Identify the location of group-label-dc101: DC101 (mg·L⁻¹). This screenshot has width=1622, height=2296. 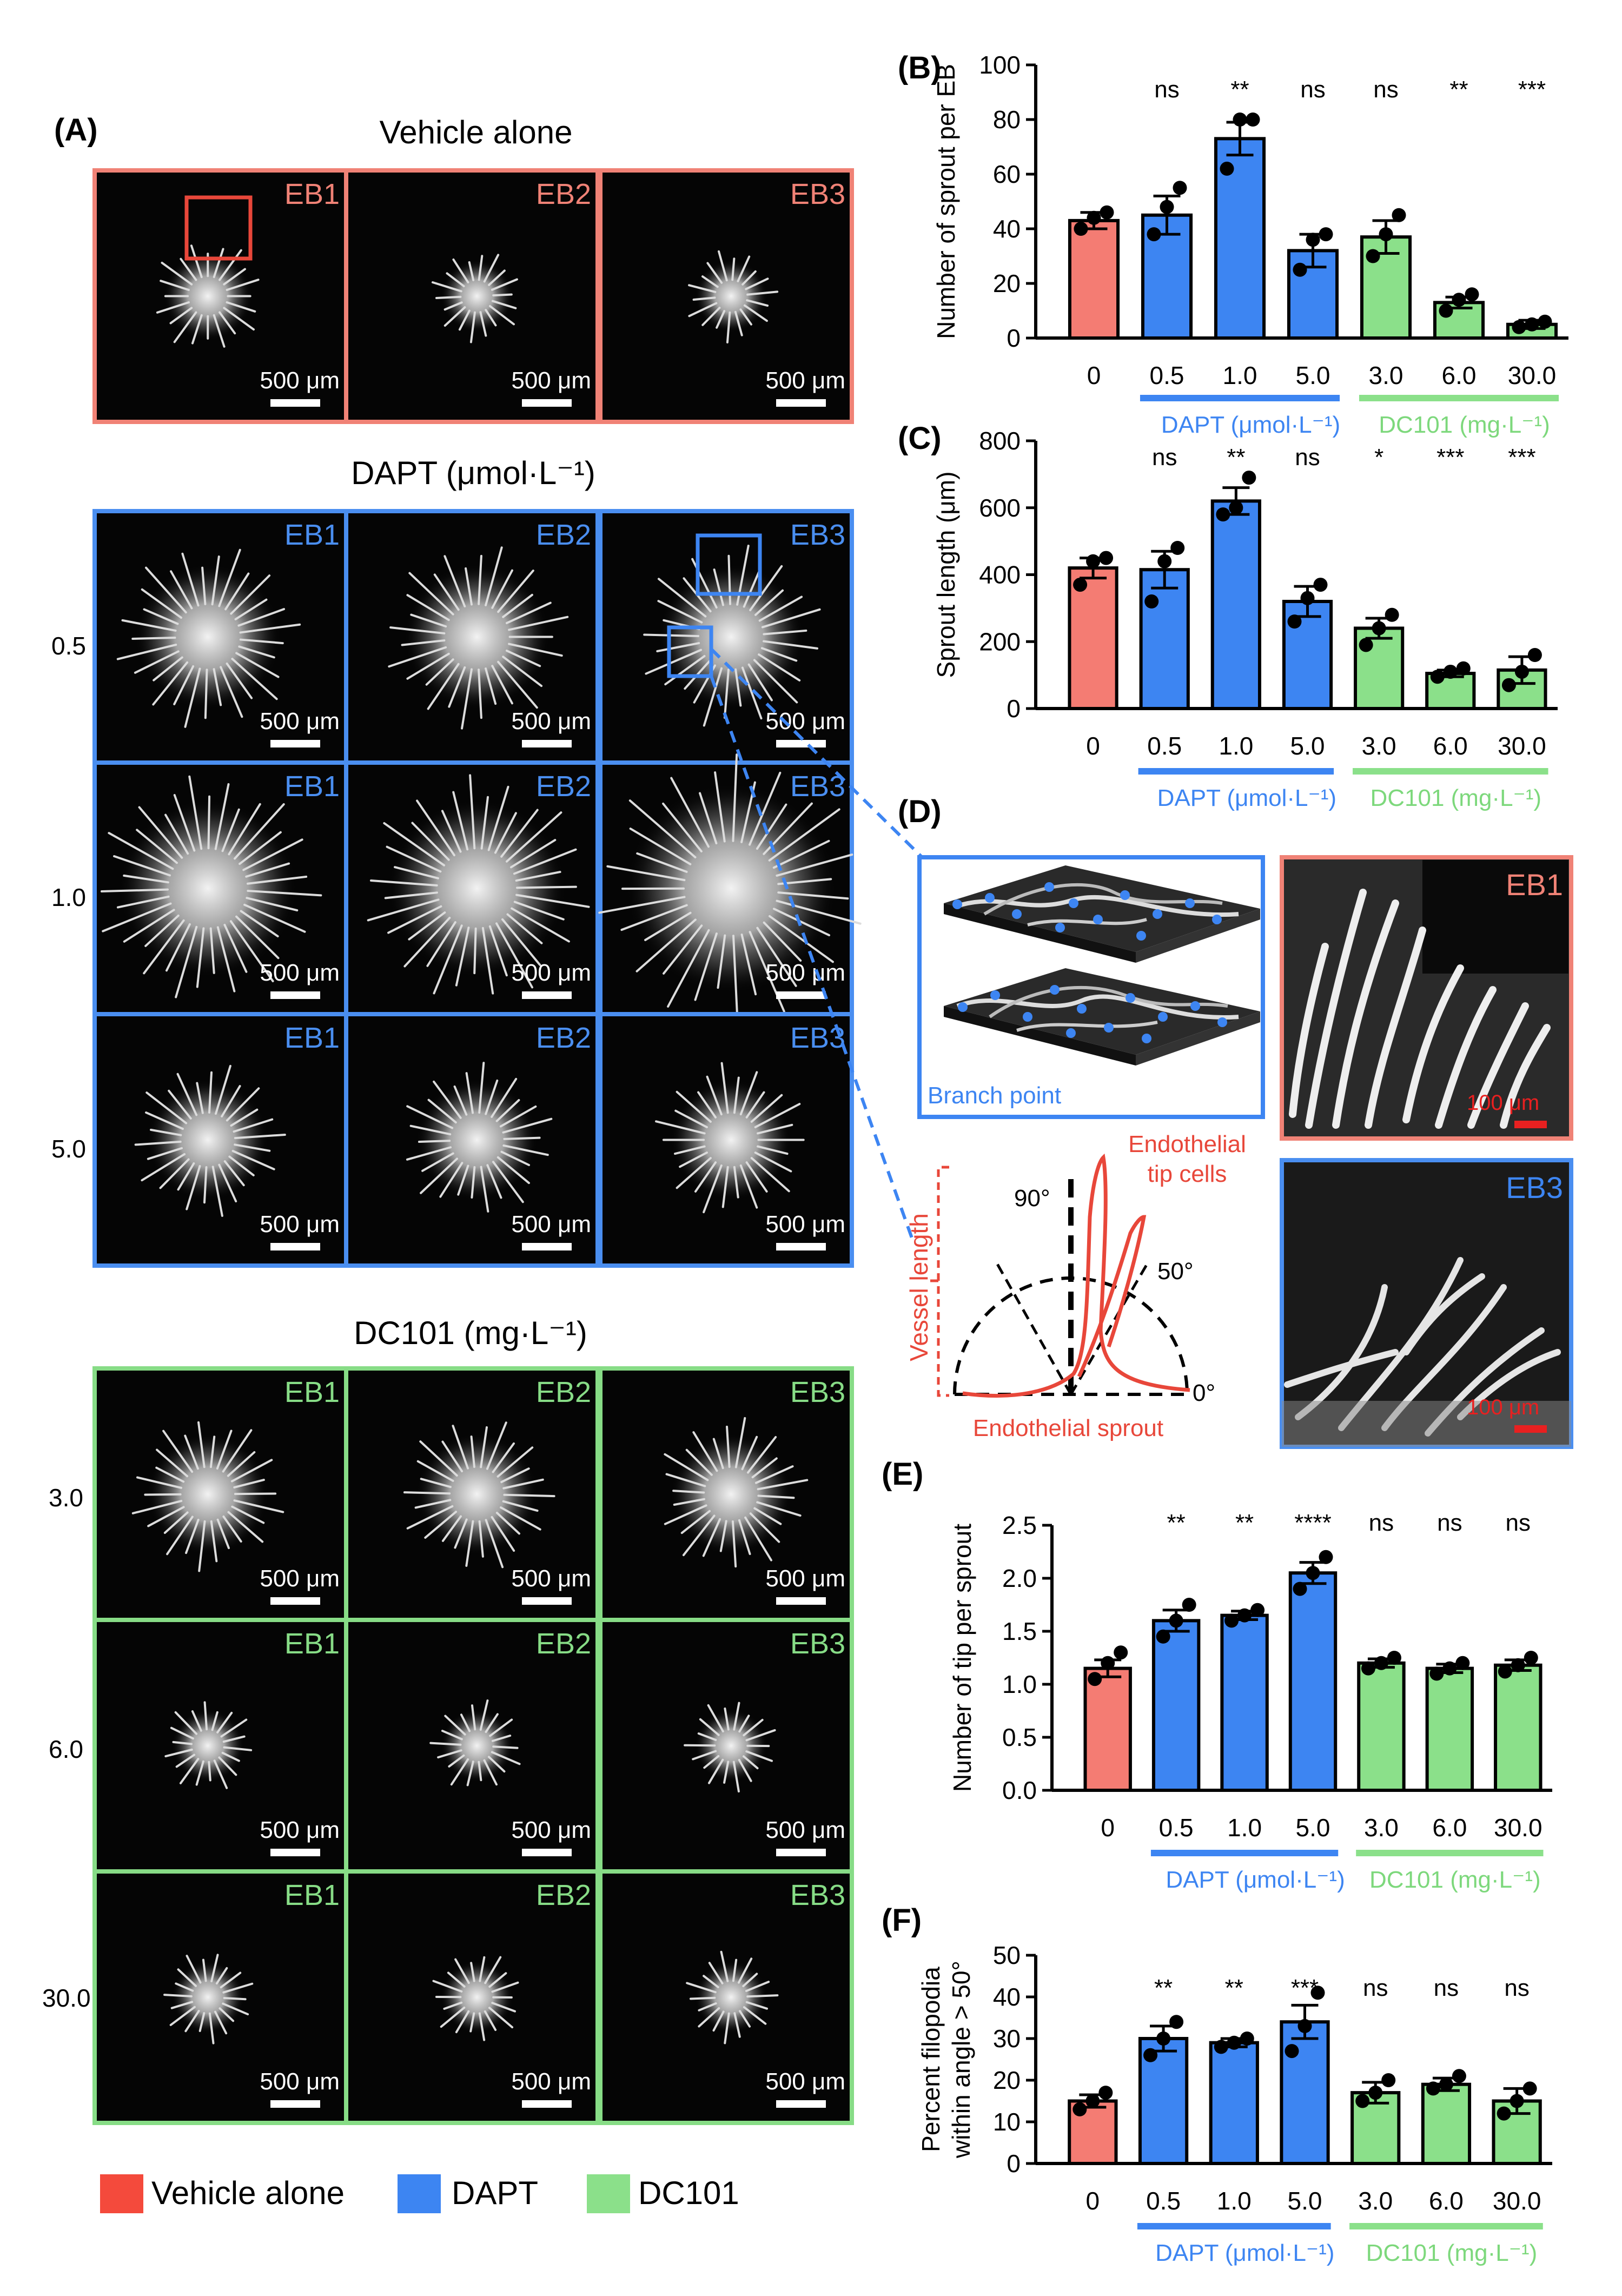
(1455, 1880).